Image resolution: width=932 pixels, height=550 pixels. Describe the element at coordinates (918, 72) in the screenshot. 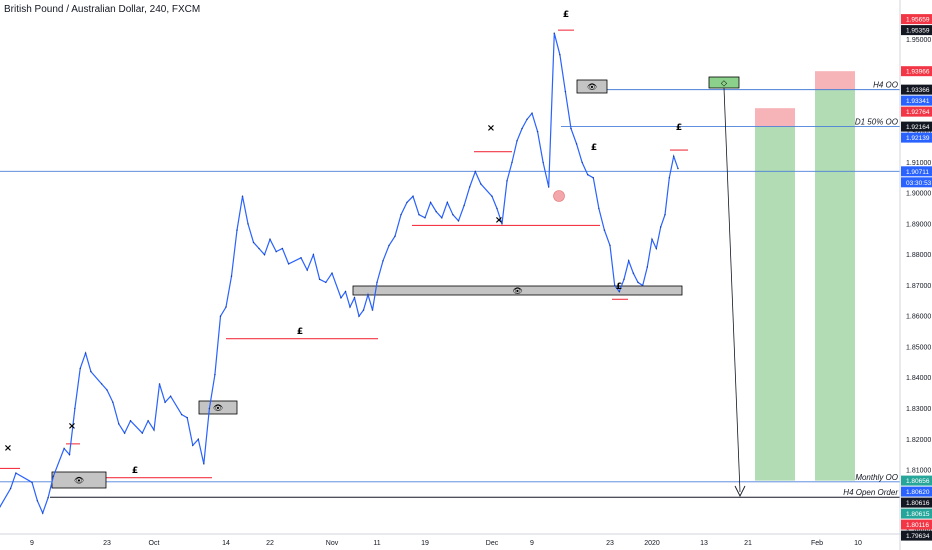

I see `price-badge-label: 1.93966` at that location.